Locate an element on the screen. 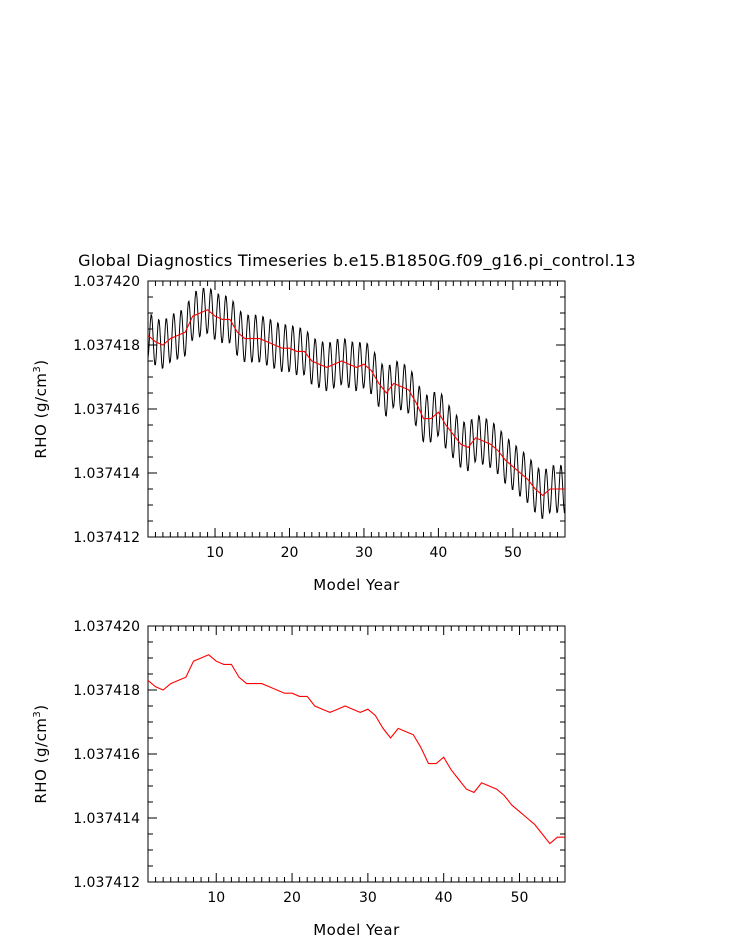 The height and width of the screenshot is (945, 733). p0-y-tick-label: 1.037420 is located at coordinates (106, 282).